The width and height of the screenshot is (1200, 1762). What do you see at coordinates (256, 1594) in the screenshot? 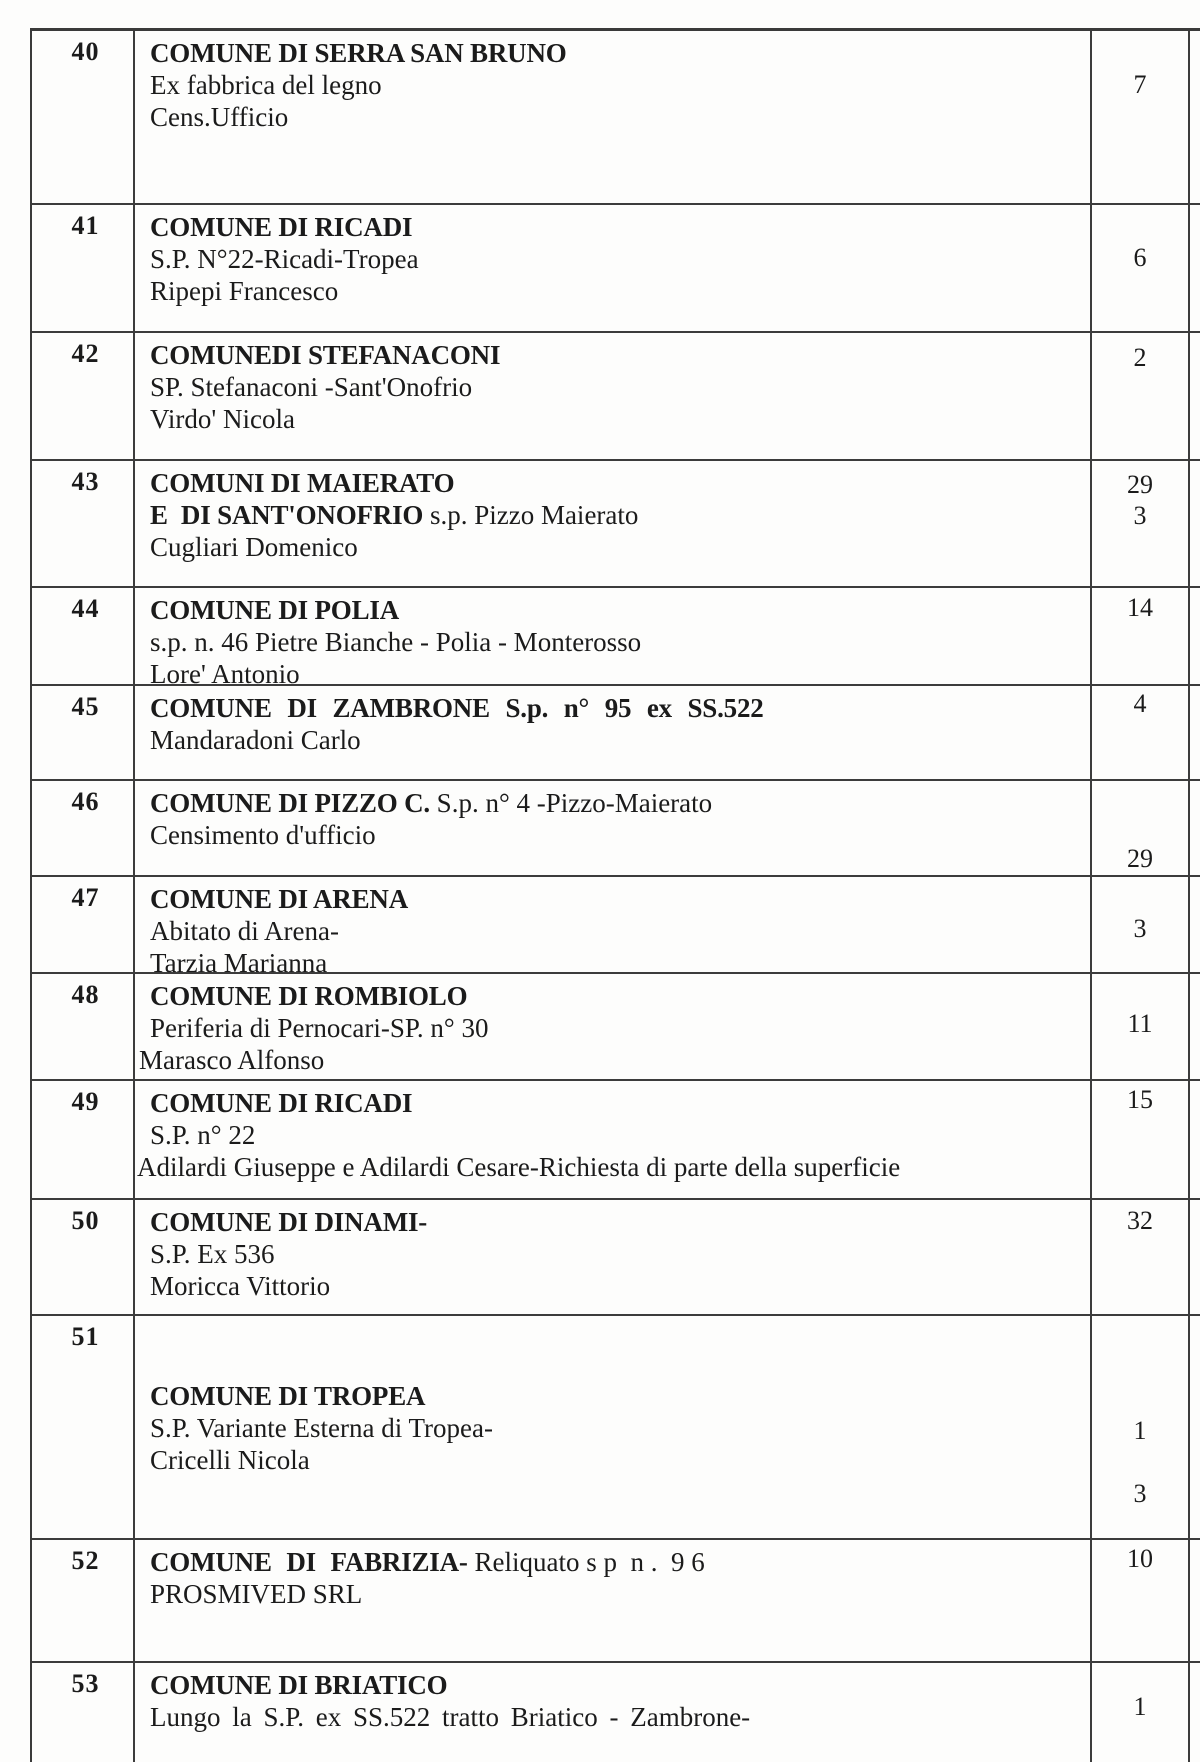
I see `row-detail: PROSMIVED SRL` at bounding box center [256, 1594].